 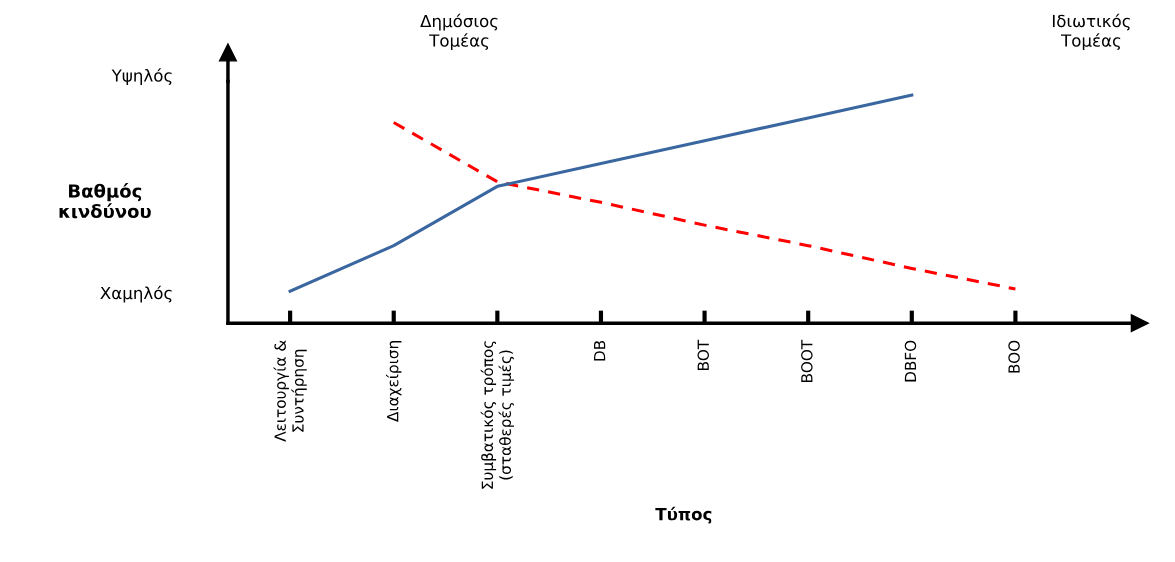 What do you see at coordinates (807, 360) in the screenshot?
I see `x-tick-label: BOOT` at bounding box center [807, 360].